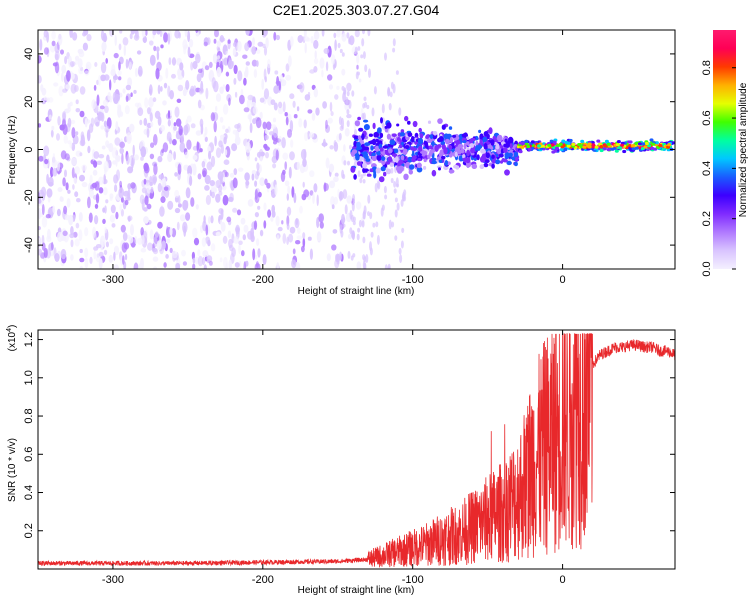 Image resolution: width=750 pixels, height=600 pixels. What do you see at coordinates (29, 339) in the screenshot?
I see `y-tick-label: 1.2` at bounding box center [29, 339].